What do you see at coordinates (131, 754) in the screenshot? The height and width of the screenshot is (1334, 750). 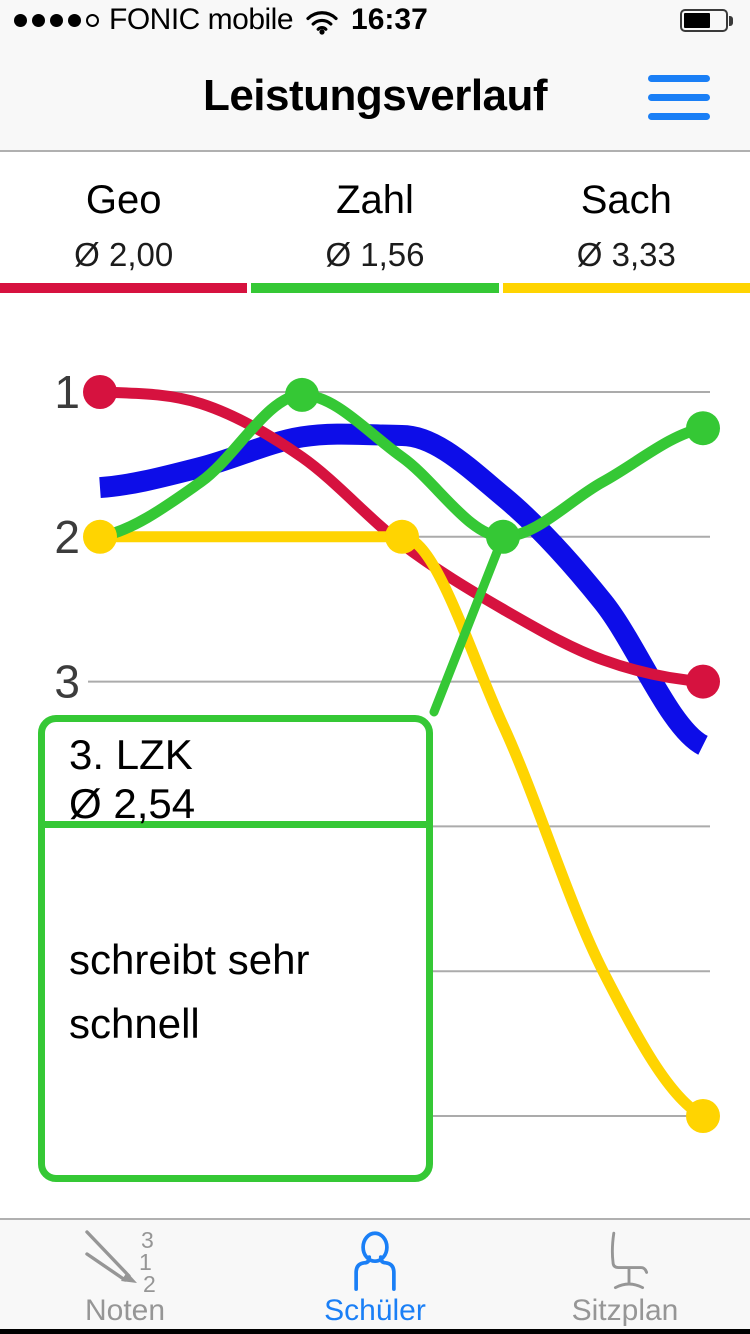 I see `tooltip-title: 3. LZK` at bounding box center [131, 754].